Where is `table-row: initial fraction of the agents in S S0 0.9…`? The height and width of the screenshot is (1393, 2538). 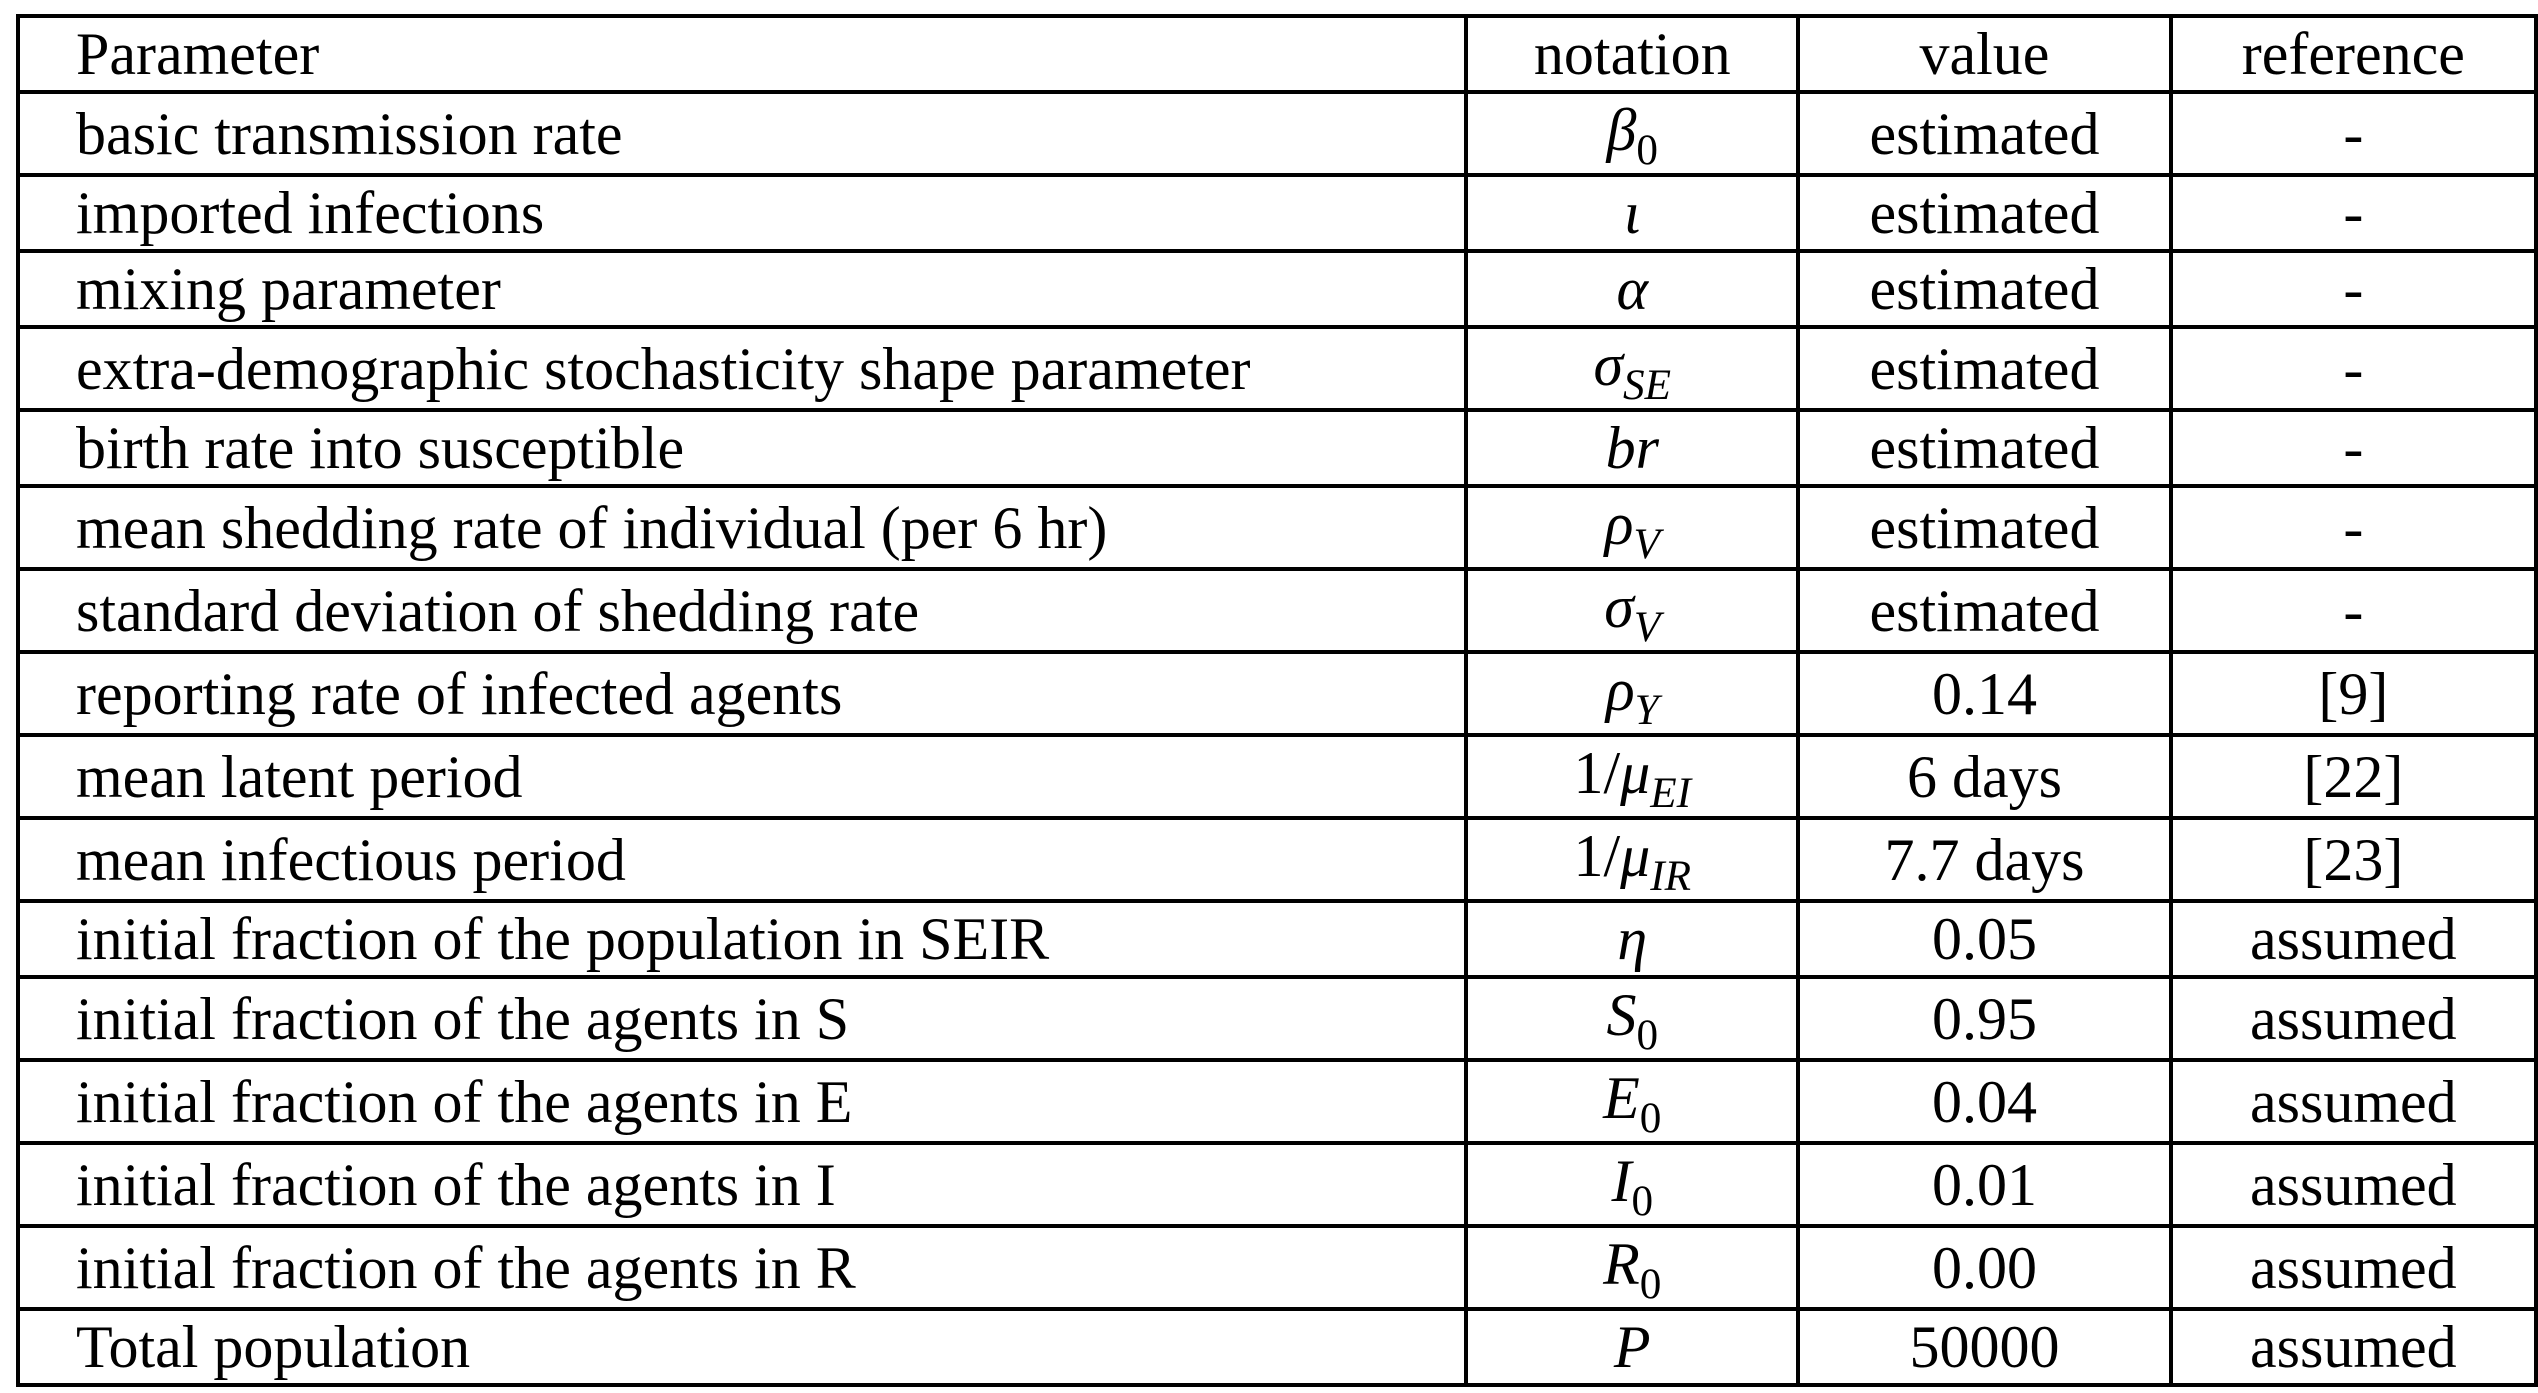 table-row: initial fraction of the agents in S S0 0.9… is located at coordinates (1276, 1018).